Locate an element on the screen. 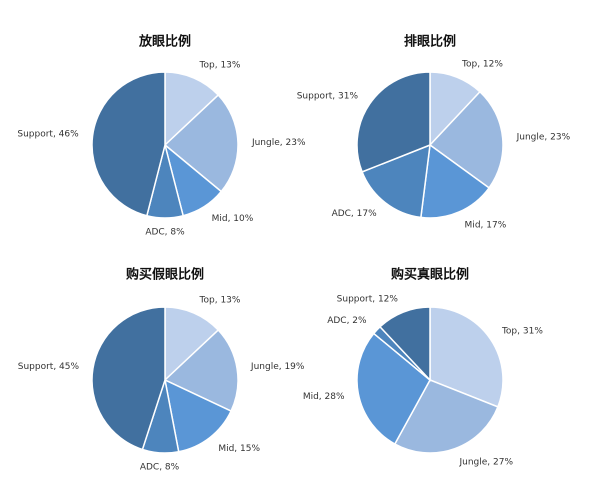  chart-title: 购买假眼比例 is located at coordinates (165, 275).